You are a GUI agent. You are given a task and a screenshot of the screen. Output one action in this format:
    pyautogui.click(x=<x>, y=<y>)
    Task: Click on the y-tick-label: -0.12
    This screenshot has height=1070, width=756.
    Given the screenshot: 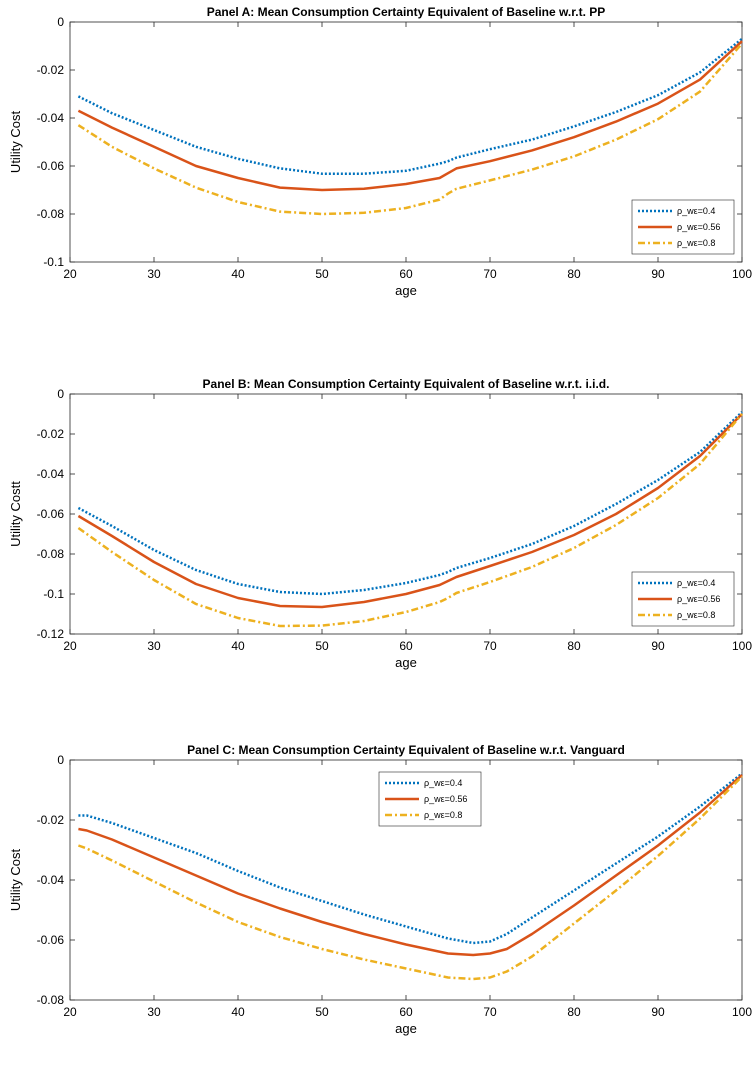 What is the action you would take?
    pyautogui.click(x=51, y=634)
    